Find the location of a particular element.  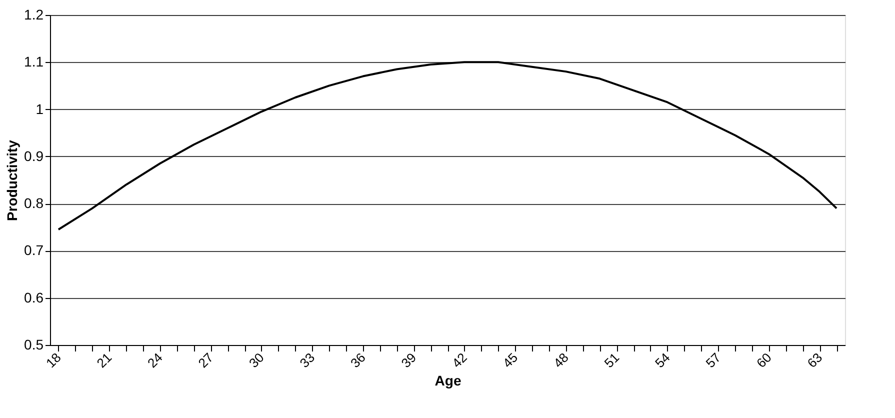

y-axis-title: Productivity is located at coordinates (12, 180).